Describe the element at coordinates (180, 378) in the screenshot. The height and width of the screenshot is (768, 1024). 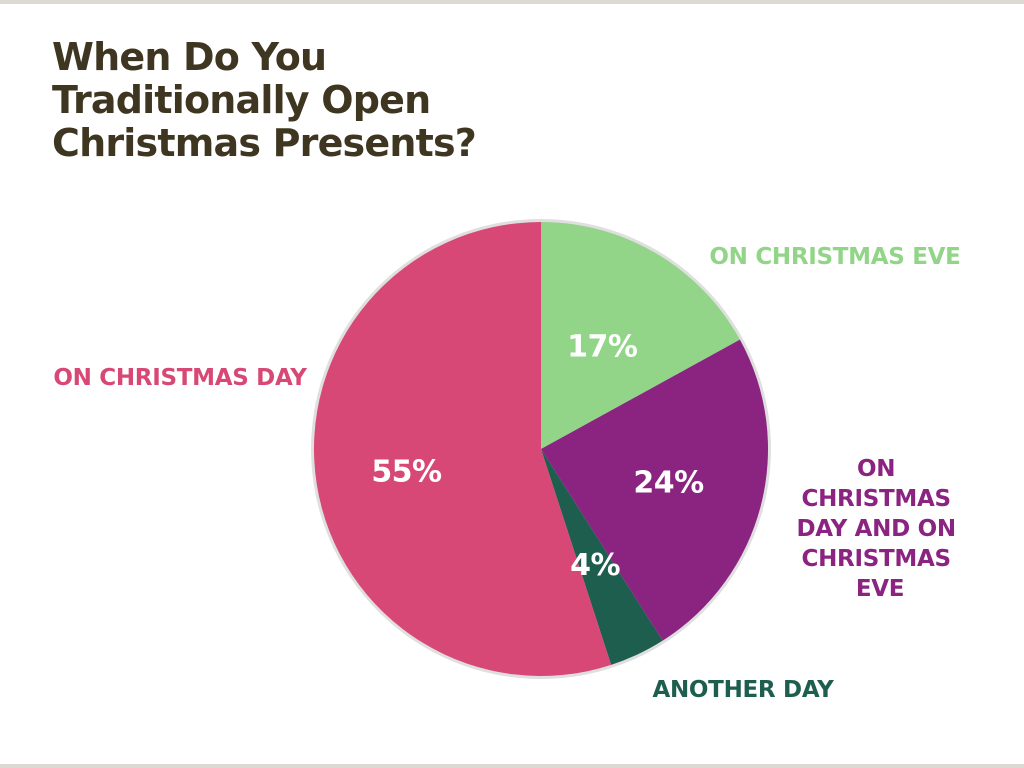
I see `slice-label-christmas-day: ON CHRISTMAS DAY` at that location.